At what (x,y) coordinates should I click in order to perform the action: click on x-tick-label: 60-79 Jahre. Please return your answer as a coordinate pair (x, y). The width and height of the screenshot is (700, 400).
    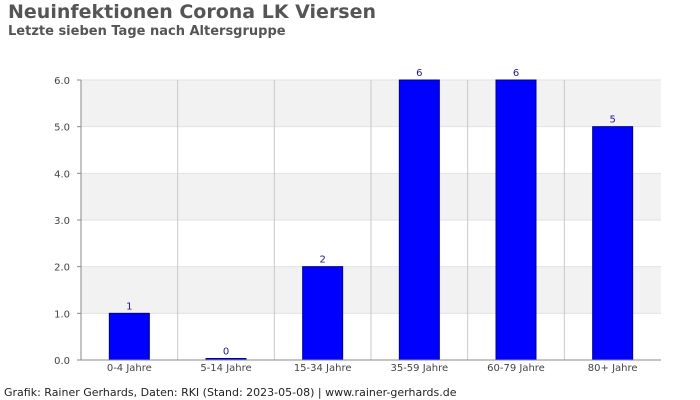
    Looking at the image, I should click on (516, 368).